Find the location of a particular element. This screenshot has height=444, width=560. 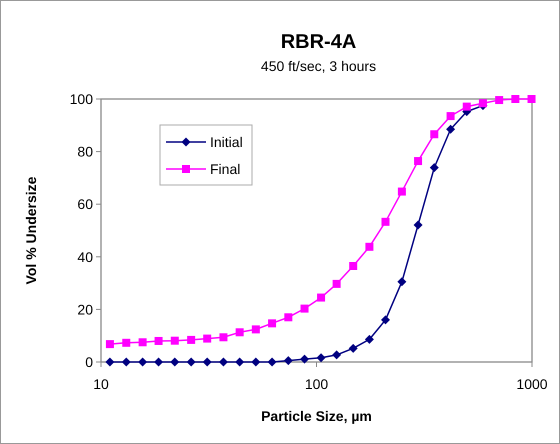

x-tick-label: 100 is located at coordinates (316, 384).